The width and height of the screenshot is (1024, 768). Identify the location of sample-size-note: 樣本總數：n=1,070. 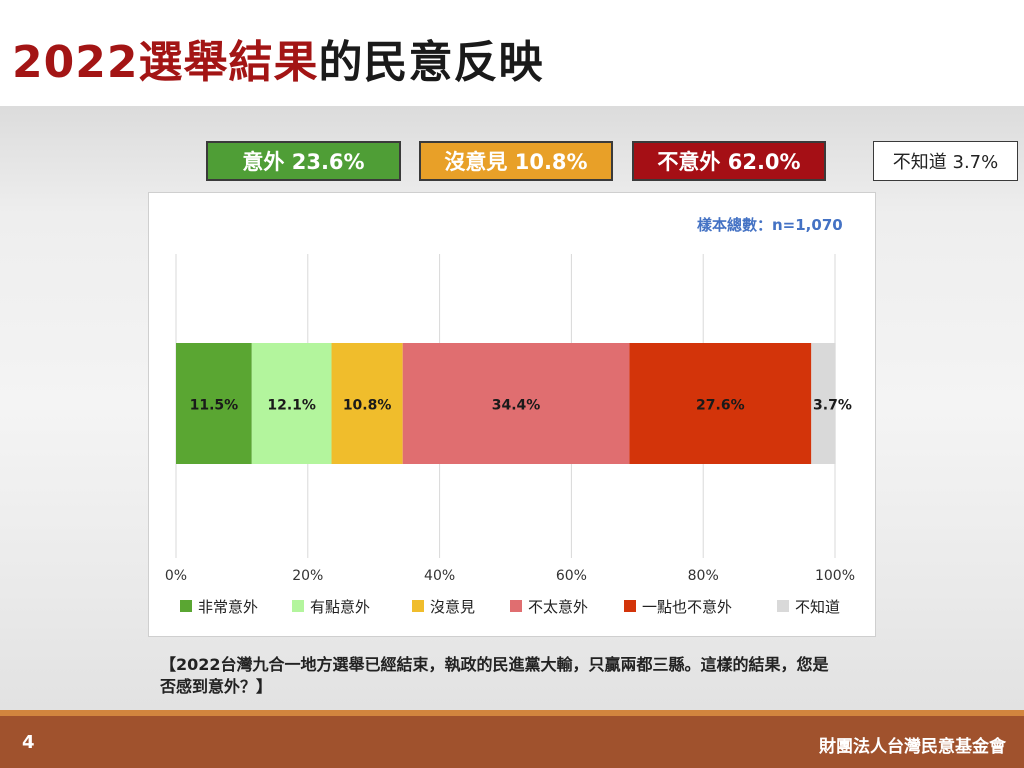
(770, 225).